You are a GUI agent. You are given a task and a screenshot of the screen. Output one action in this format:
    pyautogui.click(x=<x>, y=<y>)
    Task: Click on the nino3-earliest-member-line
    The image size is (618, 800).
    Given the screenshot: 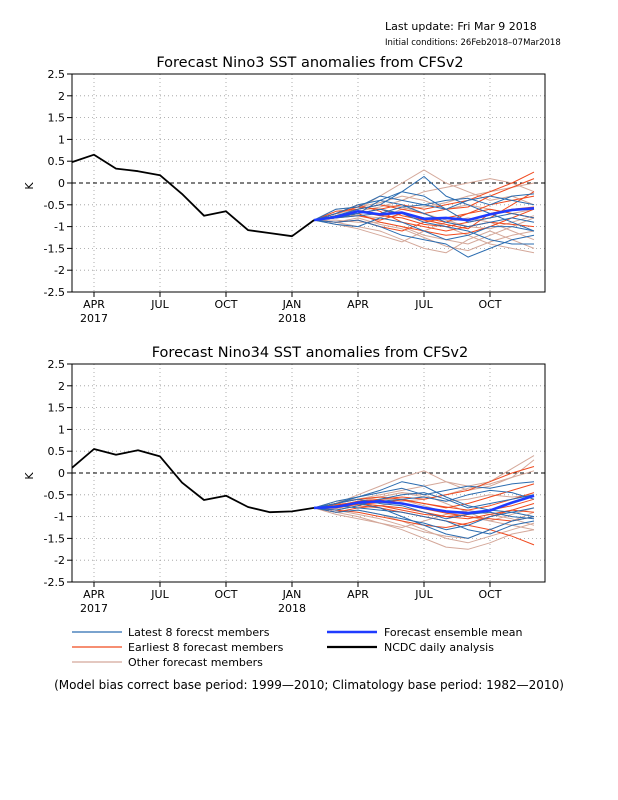 What is the action you would take?
    pyautogui.click(x=424, y=196)
    